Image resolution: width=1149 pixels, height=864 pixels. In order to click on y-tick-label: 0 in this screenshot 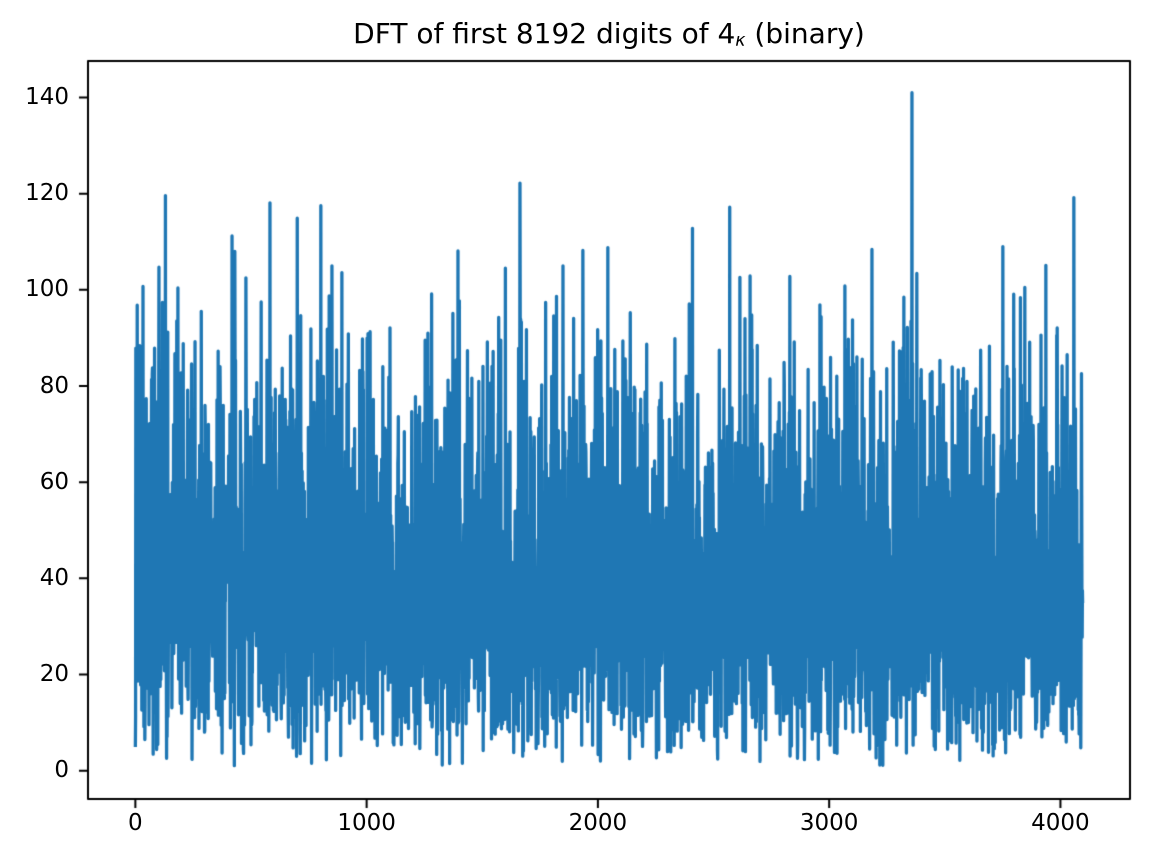, I will do `click(61, 770)`.